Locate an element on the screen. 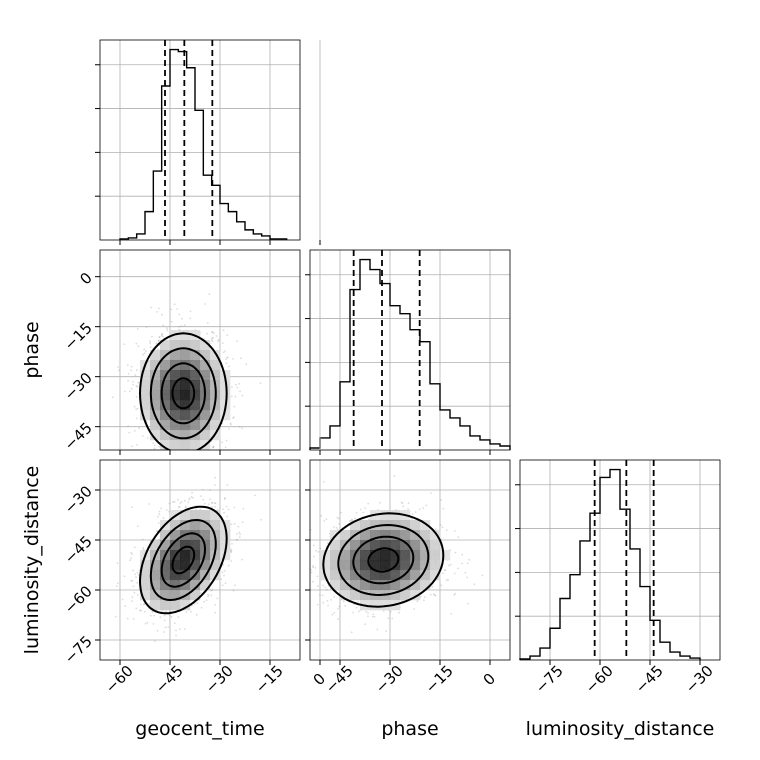 This screenshot has height=760, width=760. x-tick-label: −75 is located at coordinates (549, 679).